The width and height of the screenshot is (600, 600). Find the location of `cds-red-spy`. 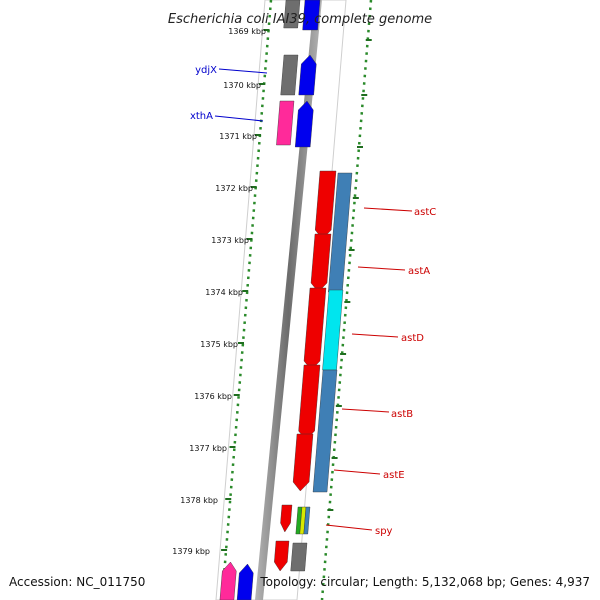

cds-red-spy is located at coordinates (286, 518).